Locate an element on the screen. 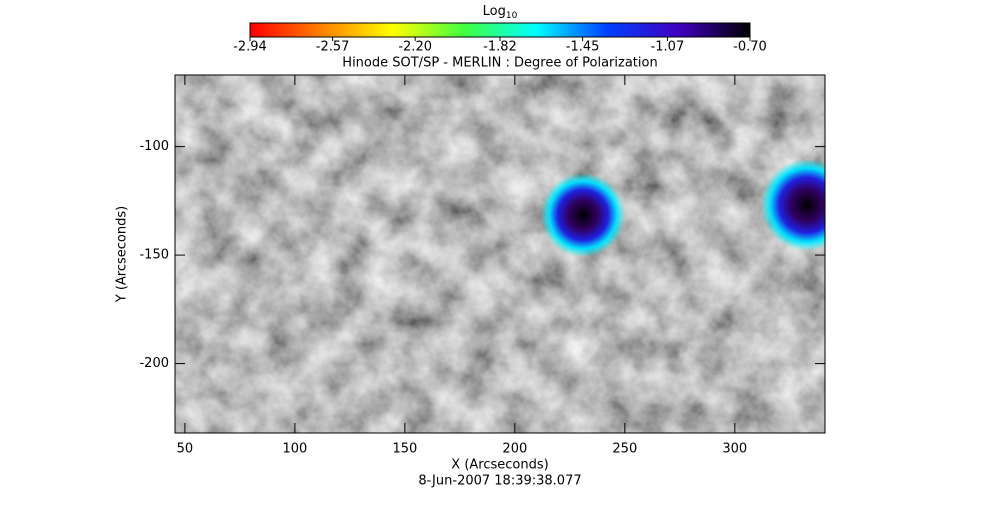 This screenshot has width=1000, height=512. x-tick-label: 100 is located at coordinates (294, 449).